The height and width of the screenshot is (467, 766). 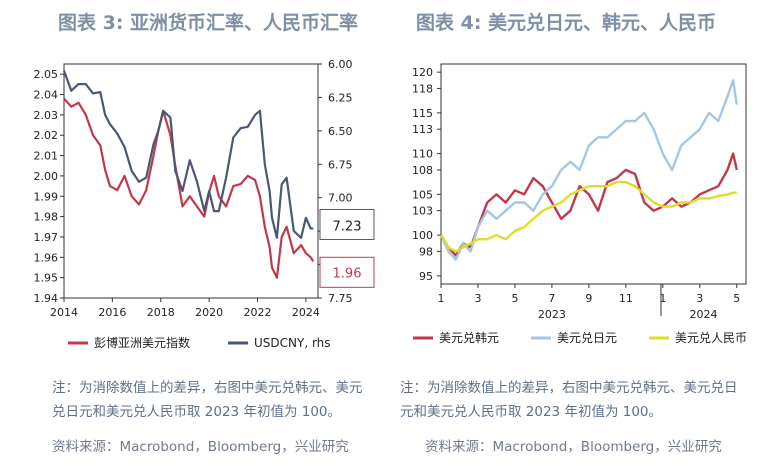 What do you see at coordinates (711, 338) in the screenshot?
I see `legend-label-cny: 美元兑人民币` at bounding box center [711, 338].